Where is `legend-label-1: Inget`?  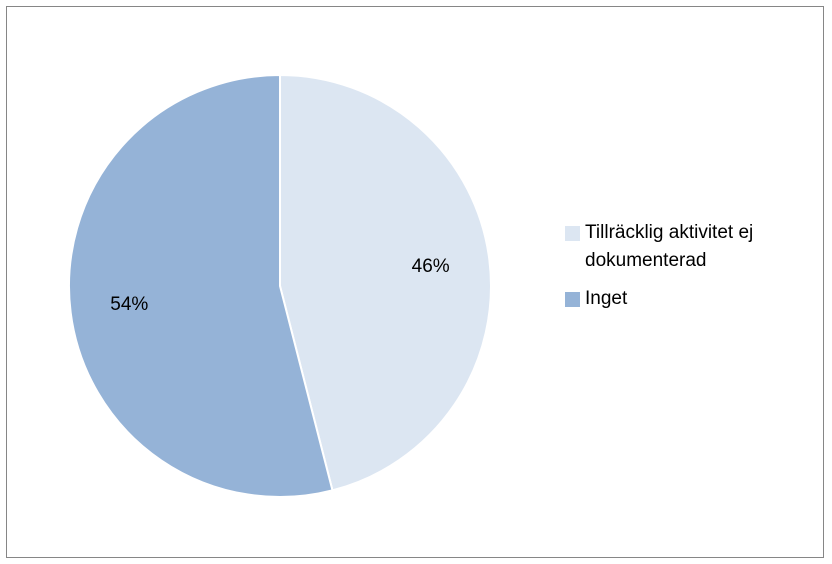 legend-label-1: Inget is located at coordinates (606, 298).